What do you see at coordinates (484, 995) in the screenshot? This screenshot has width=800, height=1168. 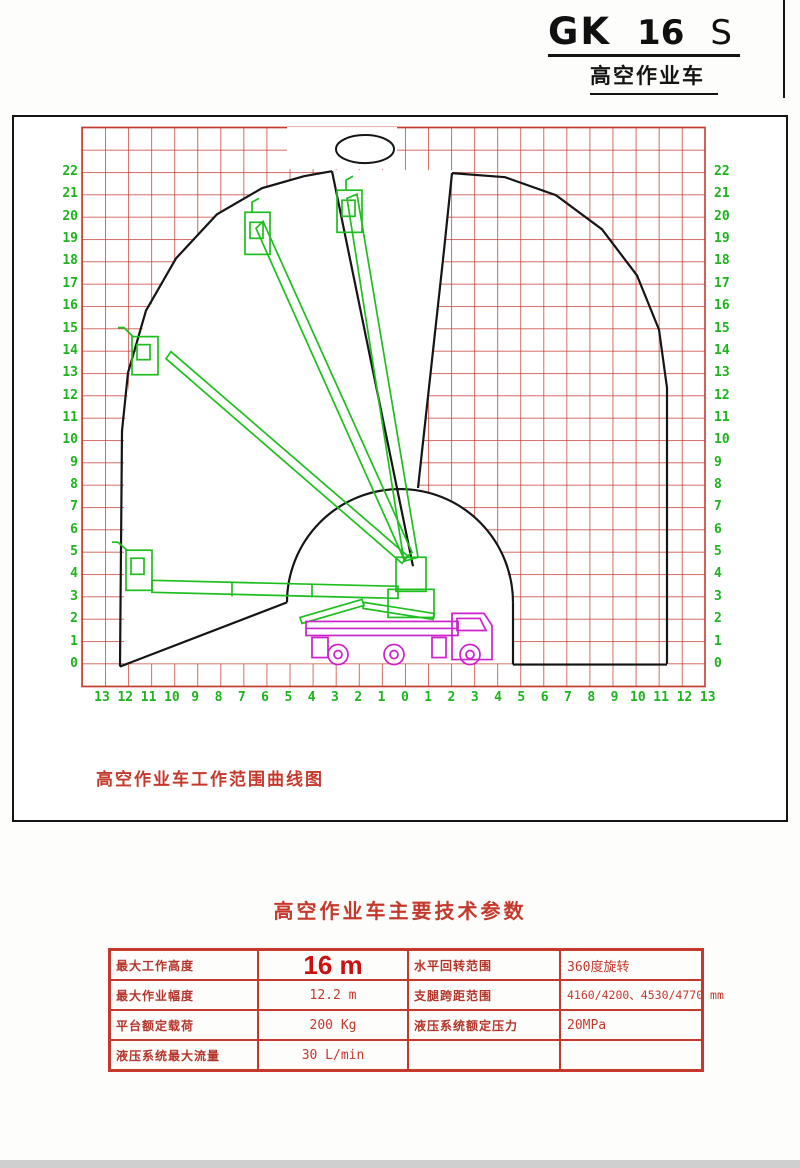 I see `param-label-cell: 支腿跨距范围` at bounding box center [484, 995].